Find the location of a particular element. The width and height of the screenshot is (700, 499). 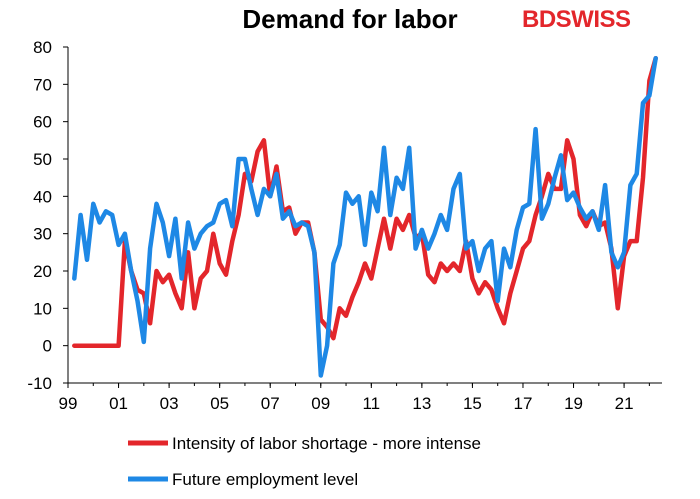

x-tick-label: 13 is located at coordinates (421, 403).